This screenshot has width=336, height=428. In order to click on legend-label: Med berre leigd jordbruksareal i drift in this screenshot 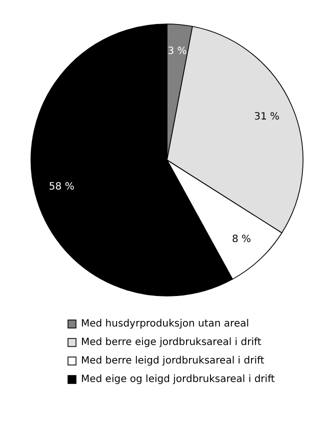, I will do `click(172, 361)`.